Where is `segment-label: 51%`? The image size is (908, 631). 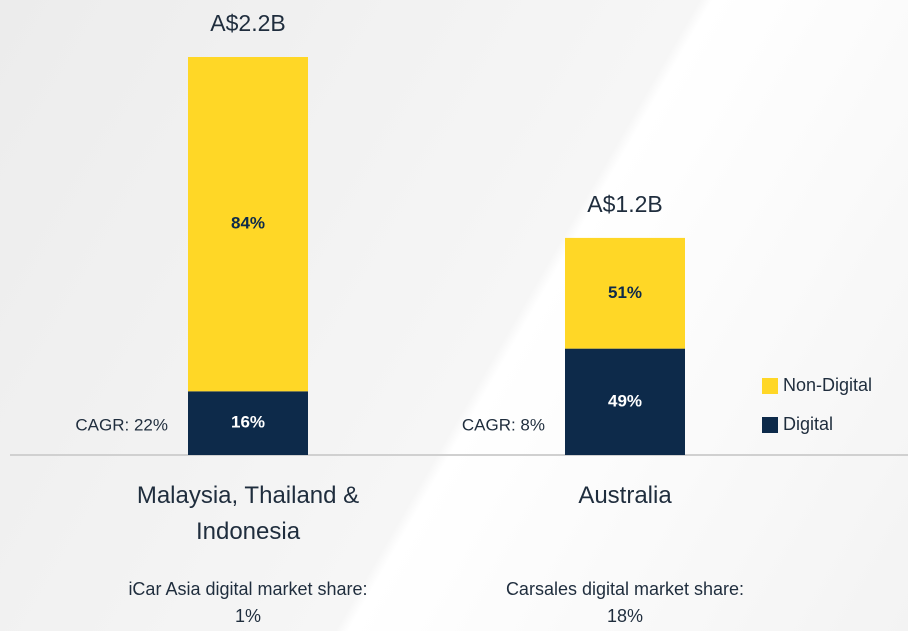 segment-label: 51% is located at coordinates (625, 292).